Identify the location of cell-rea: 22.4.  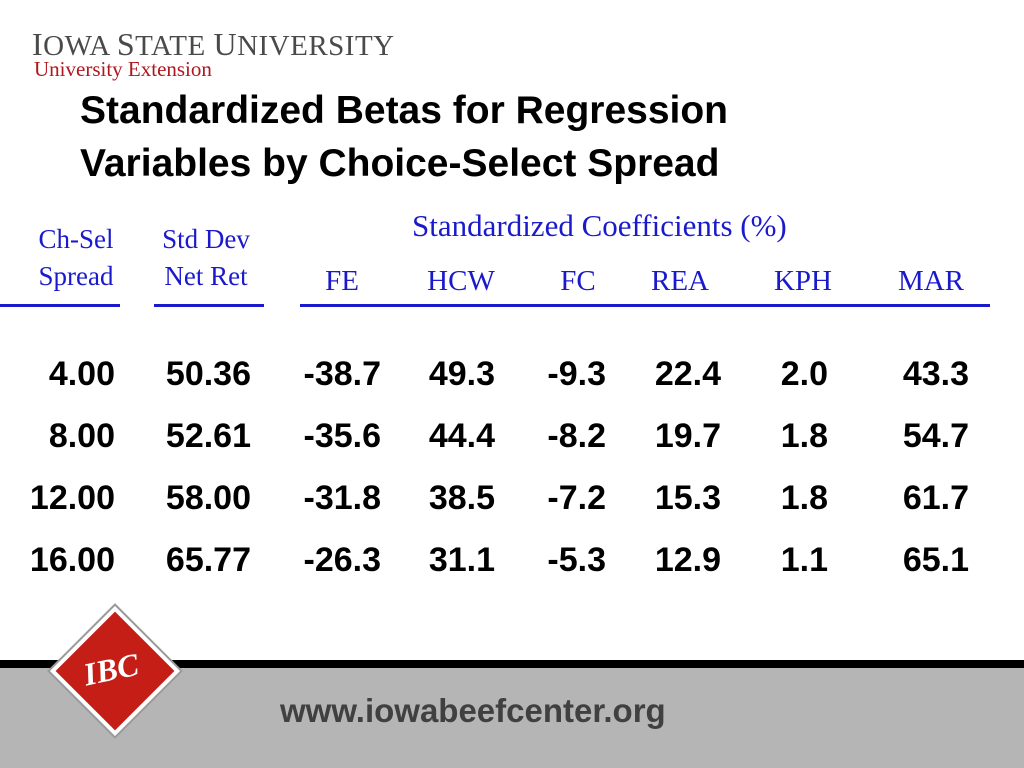
(687, 374).